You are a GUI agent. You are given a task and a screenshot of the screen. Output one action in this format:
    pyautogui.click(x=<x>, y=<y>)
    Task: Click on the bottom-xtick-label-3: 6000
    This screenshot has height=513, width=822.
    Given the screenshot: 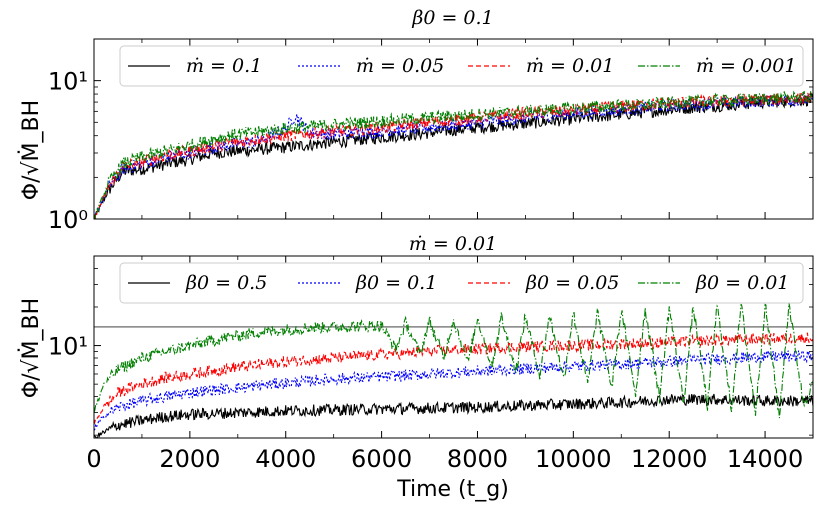 What is the action you would take?
    pyautogui.click(x=381, y=459)
    